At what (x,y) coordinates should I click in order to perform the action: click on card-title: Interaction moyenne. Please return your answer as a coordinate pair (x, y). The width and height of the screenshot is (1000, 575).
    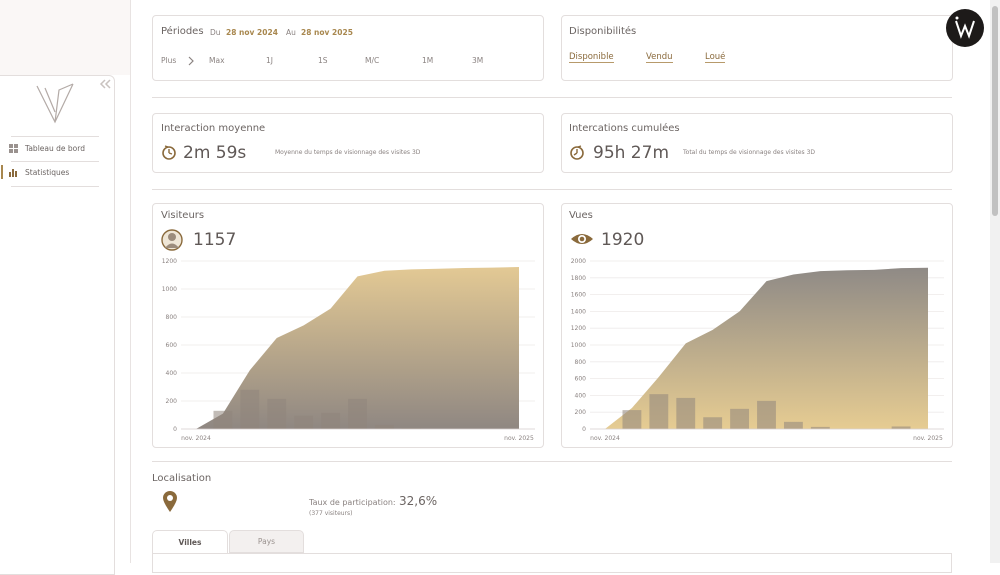
    Looking at the image, I should click on (213, 128).